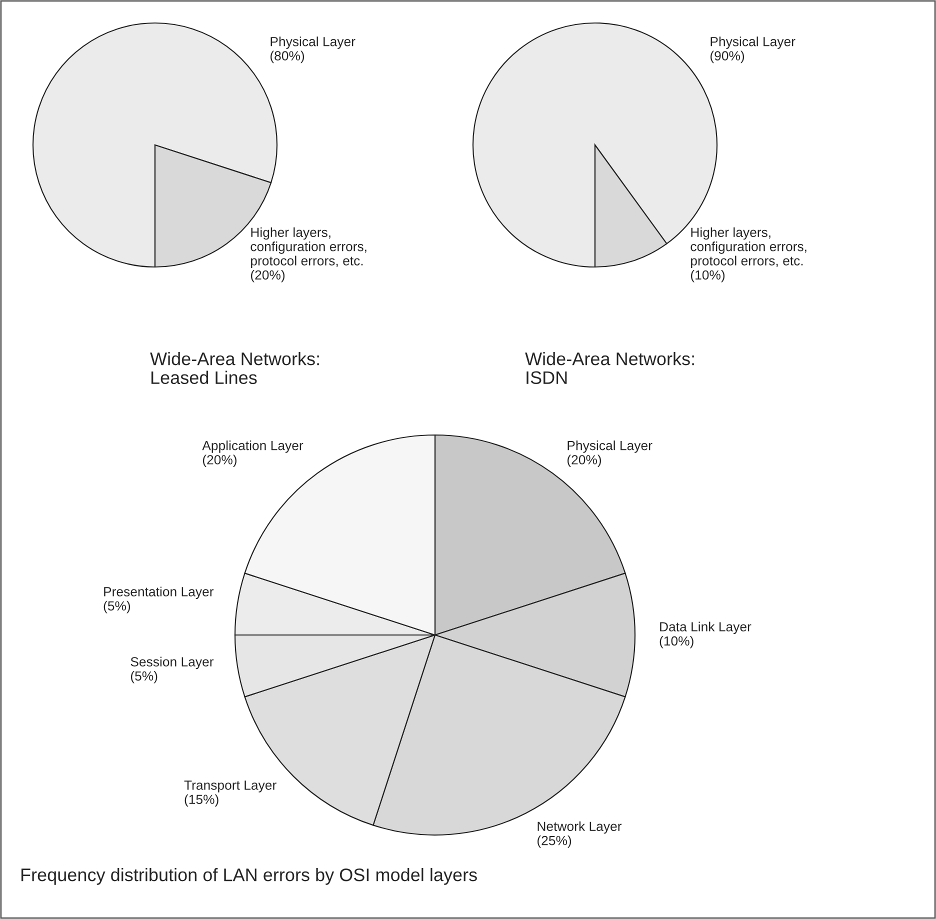 This screenshot has width=936, height=919. Describe the element at coordinates (727, 57) in the screenshot. I see `data-label: (90%)` at that location.